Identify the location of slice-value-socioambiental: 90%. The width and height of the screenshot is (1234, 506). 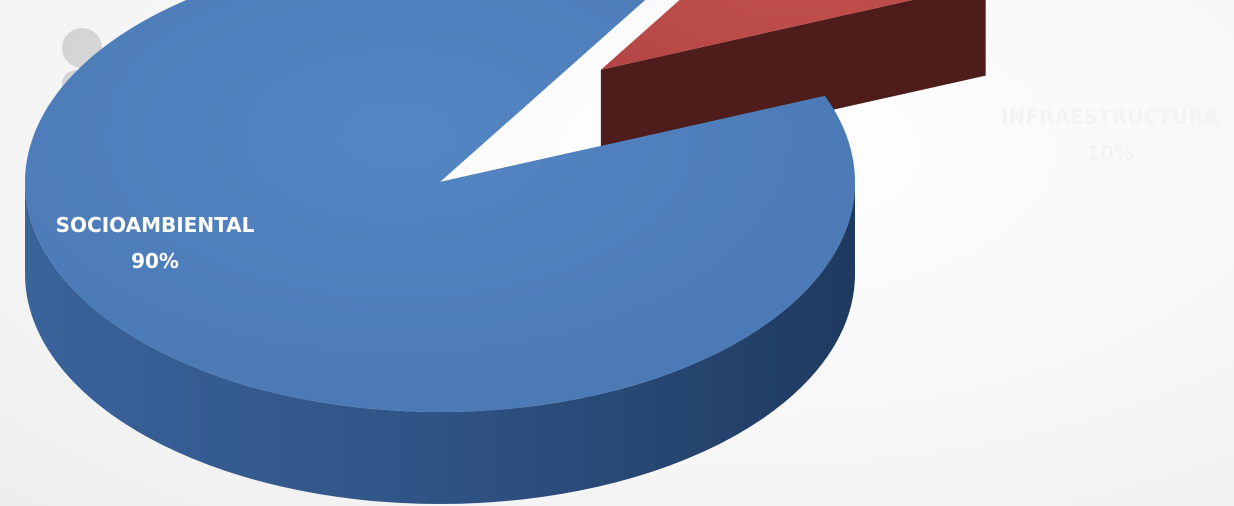
(155, 261).